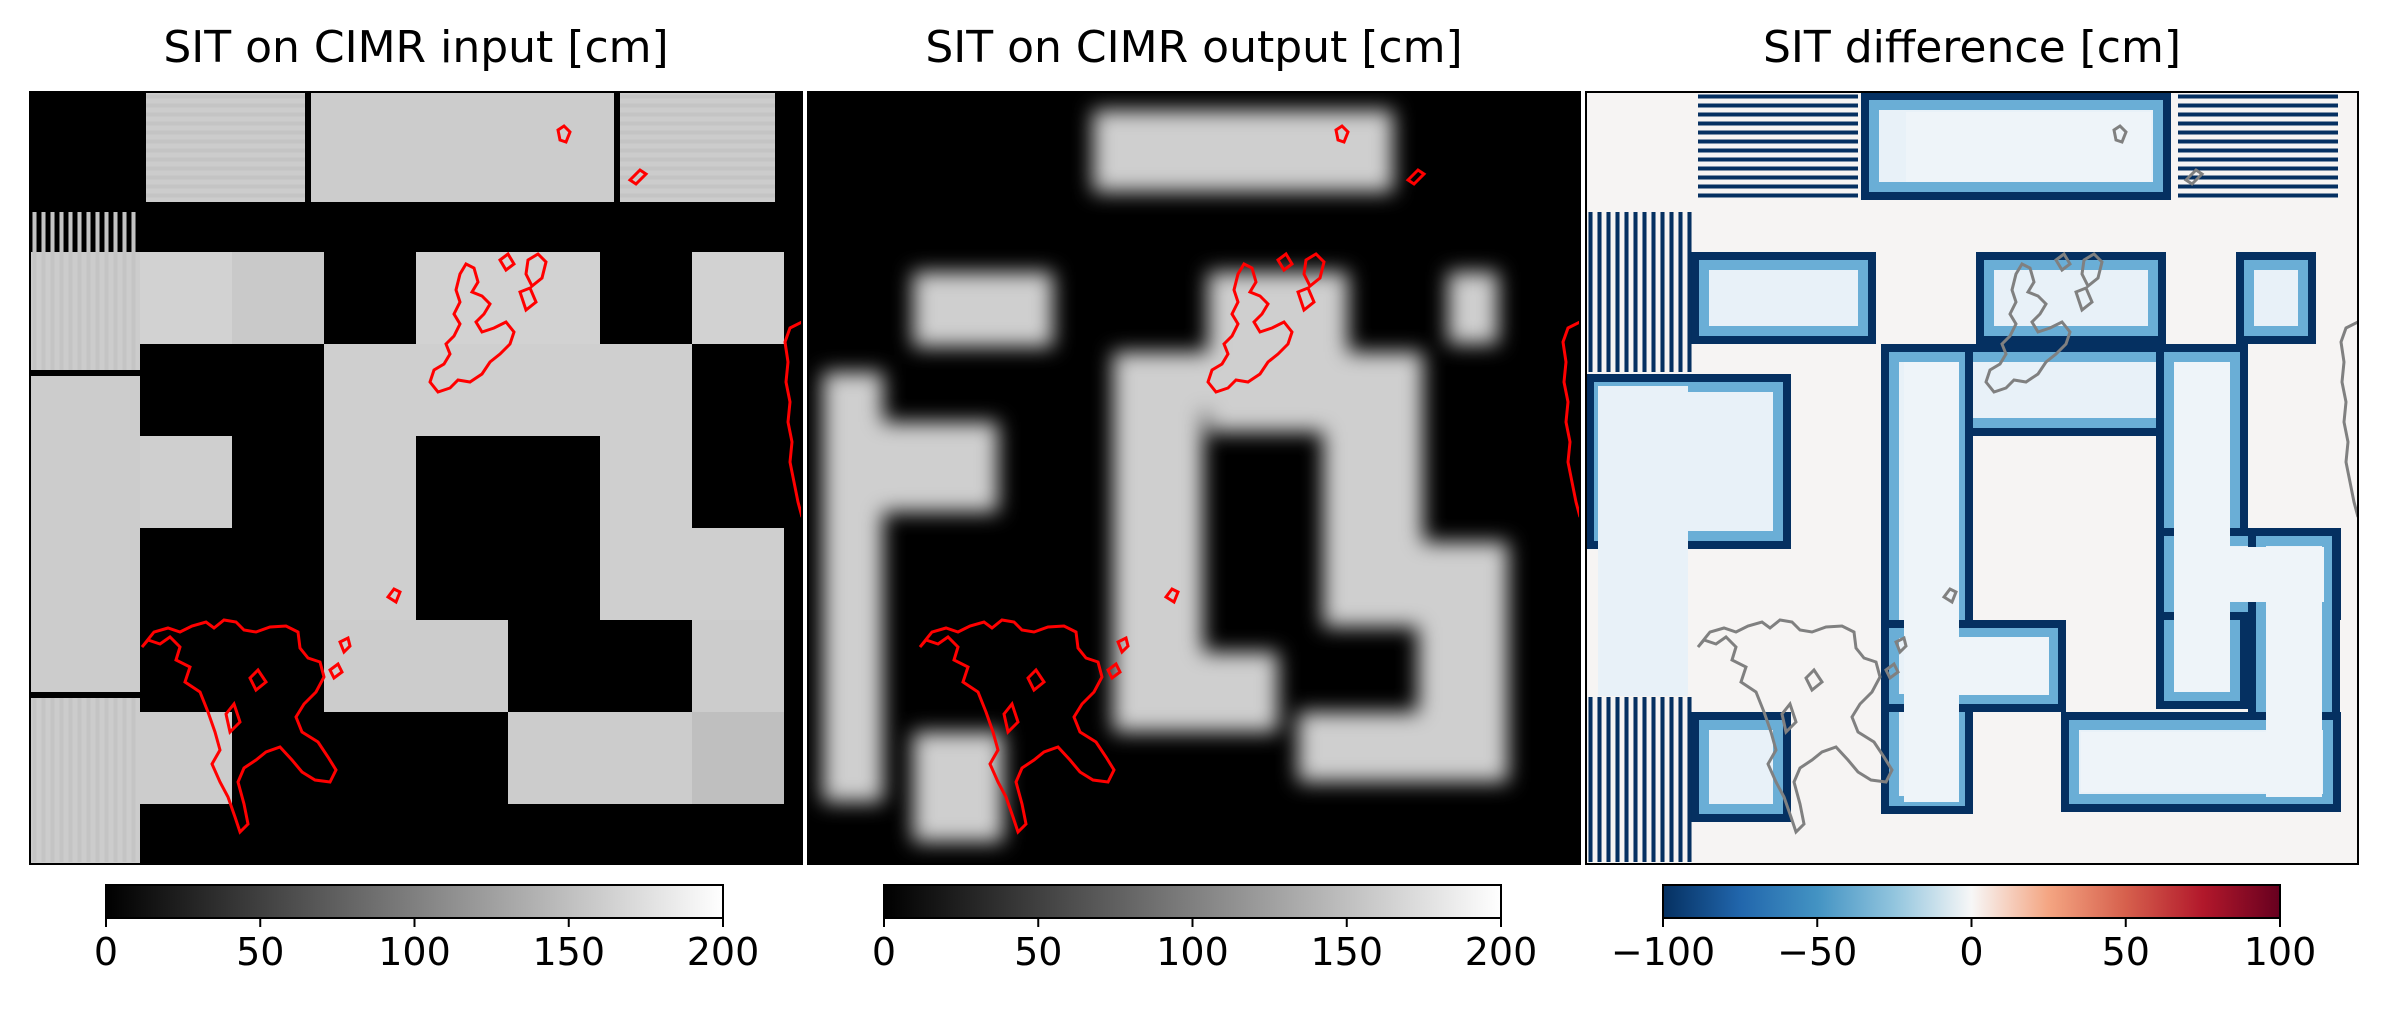 This screenshot has height=1017, width=2384. What do you see at coordinates (1817, 952) in the screenshot?
I see `colorbar-tick-label: −50` at bounding box center [1817, 952].